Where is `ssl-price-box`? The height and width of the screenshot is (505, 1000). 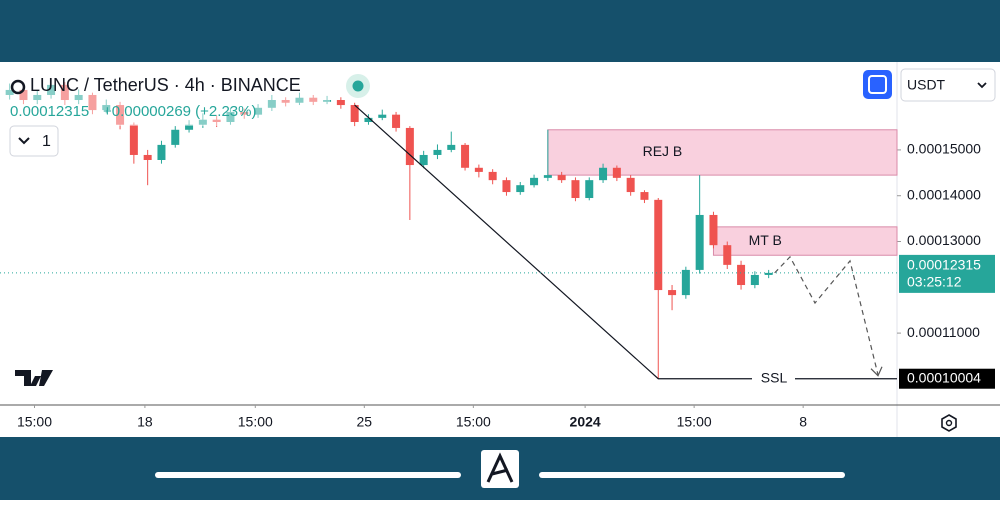
ssl-price-box is located at coordinates (947, 378).